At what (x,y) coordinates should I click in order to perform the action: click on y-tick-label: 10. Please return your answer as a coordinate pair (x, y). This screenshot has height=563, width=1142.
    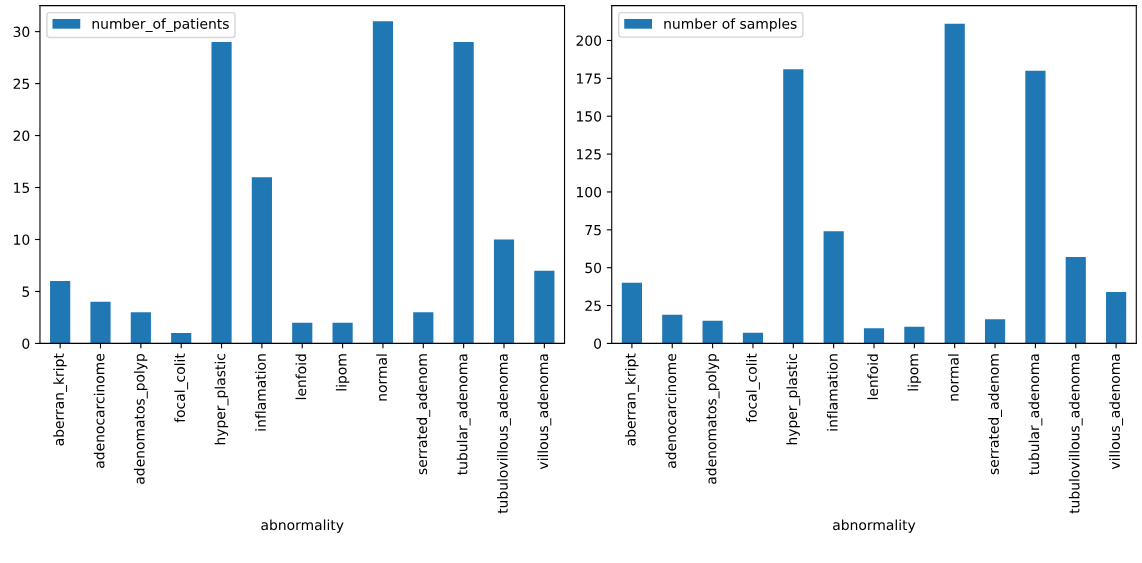
    Looking at the image, I should click on (22, 239).